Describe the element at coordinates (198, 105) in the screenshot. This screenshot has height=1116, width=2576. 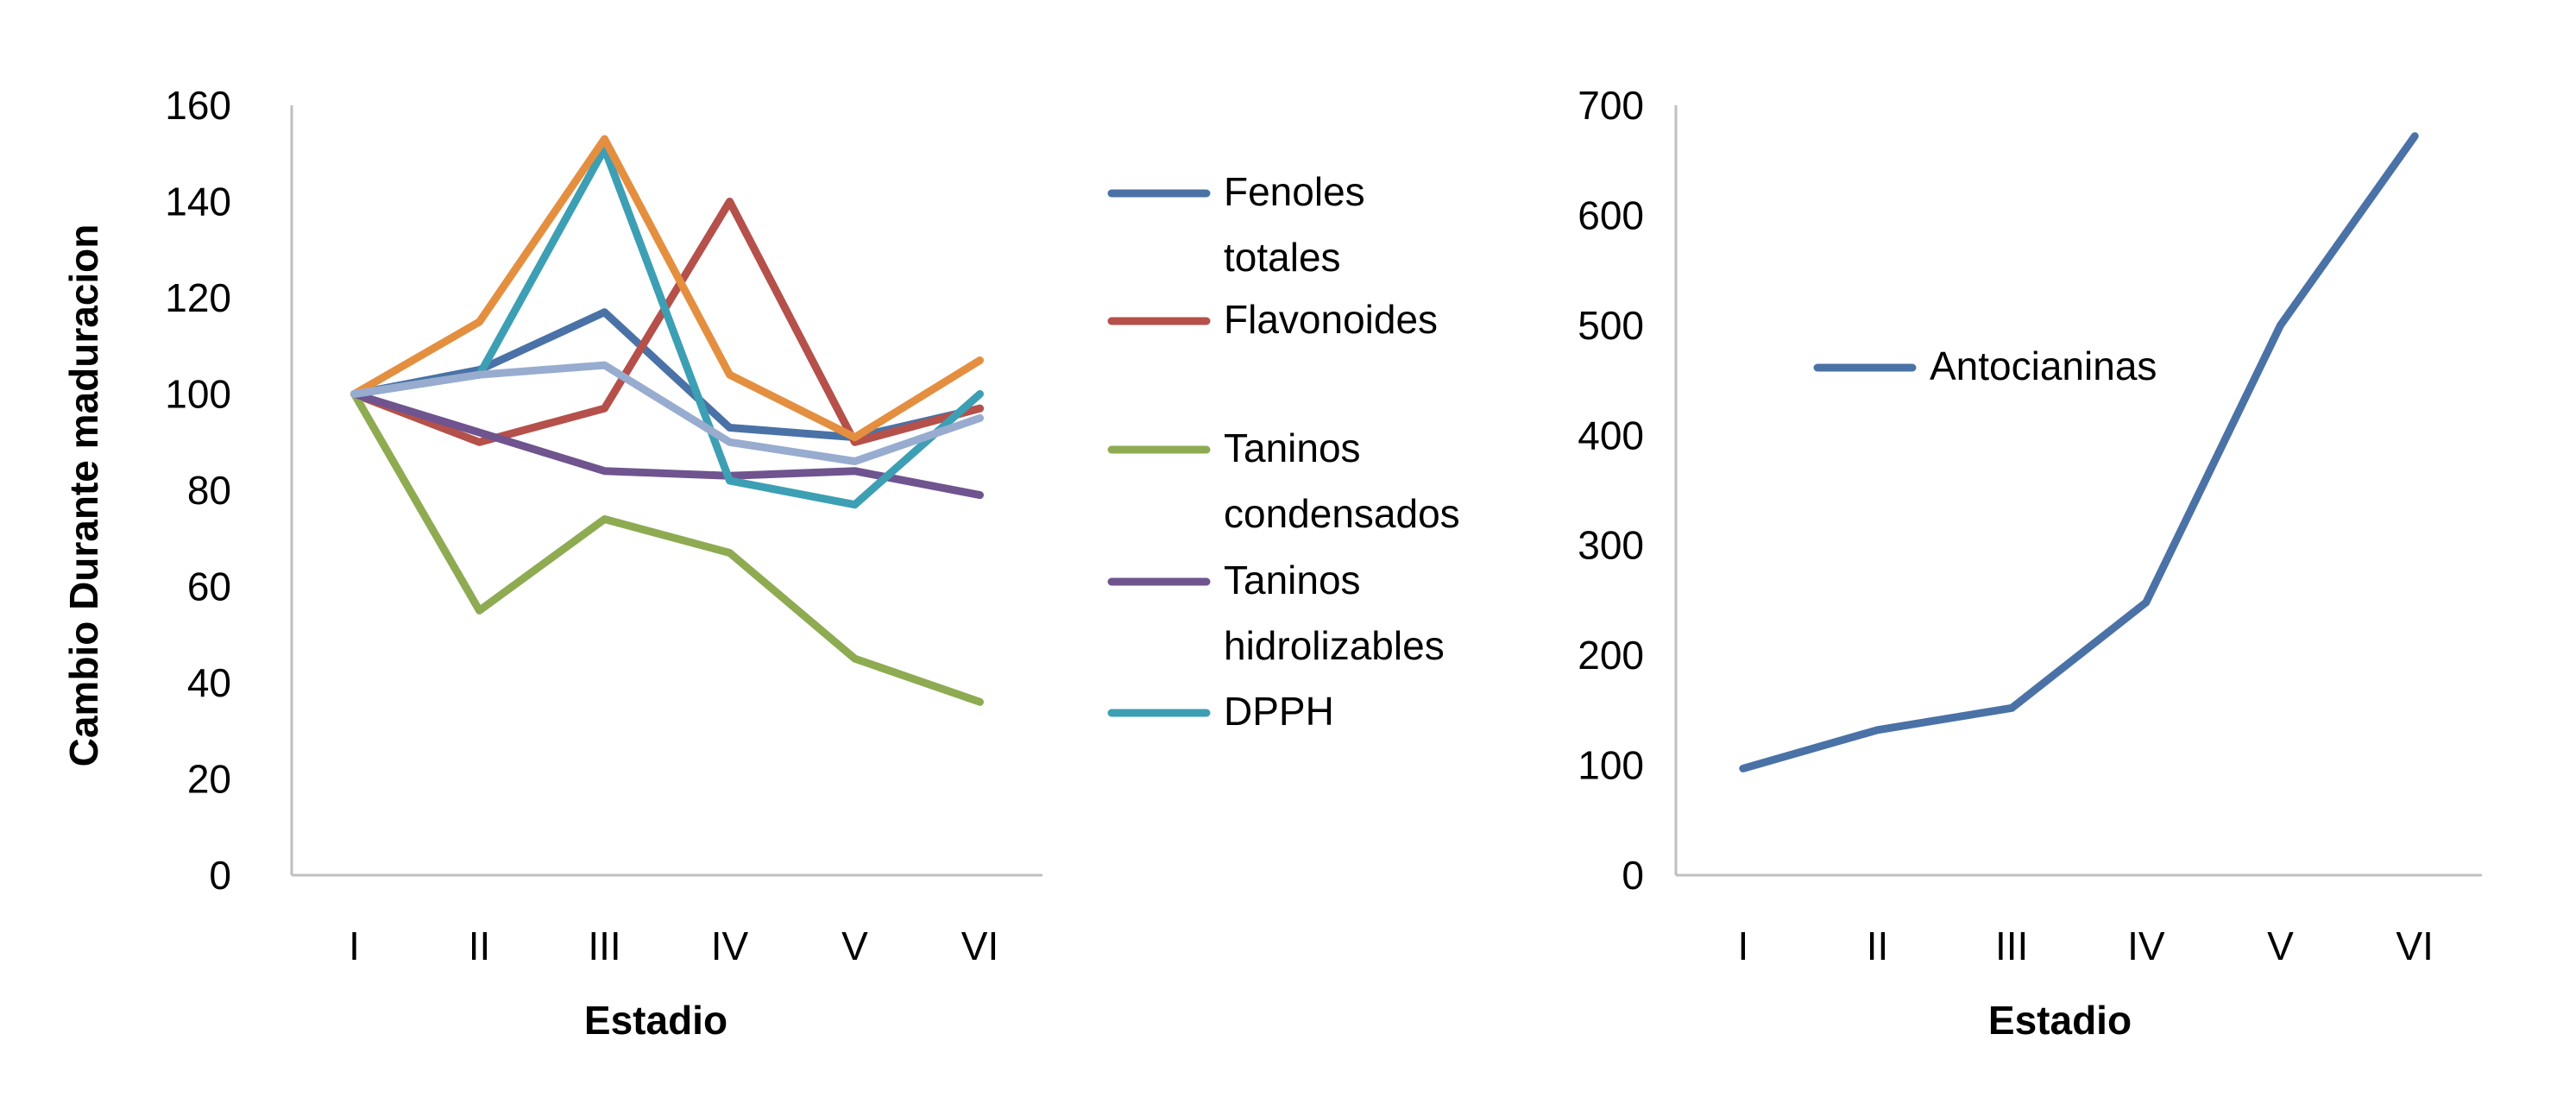
I see `left-y-tick-label: 160` at that location.